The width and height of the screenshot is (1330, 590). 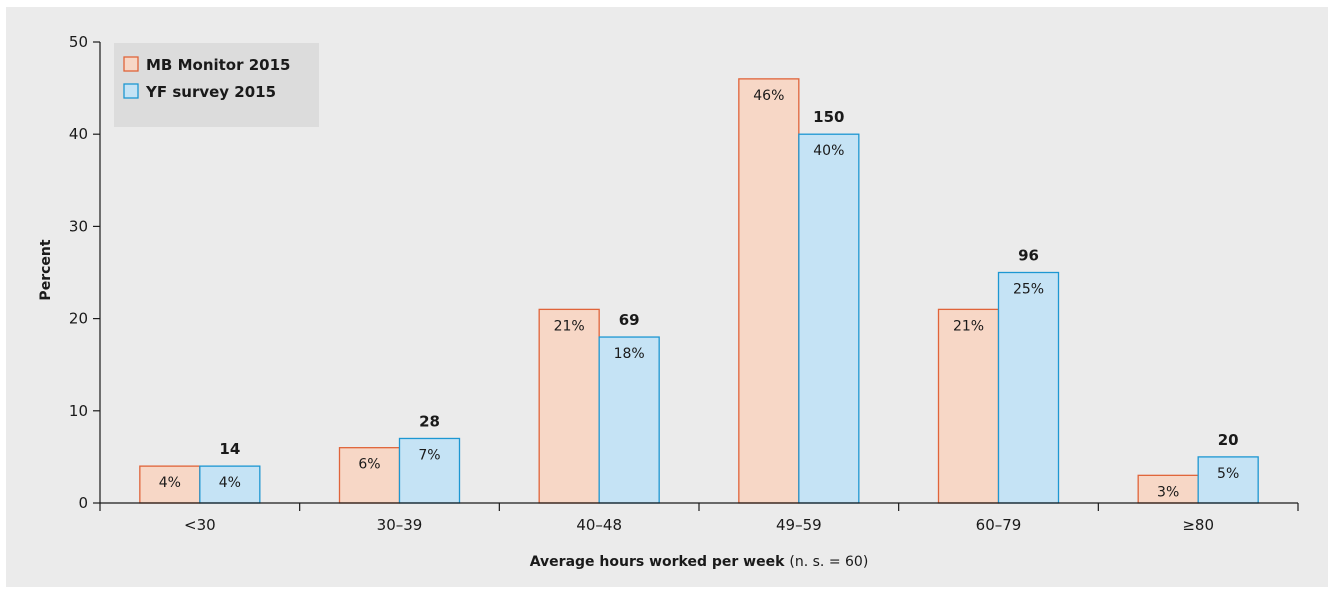 I want to click on y-tick-label: 30, so click(x=78, y=226).